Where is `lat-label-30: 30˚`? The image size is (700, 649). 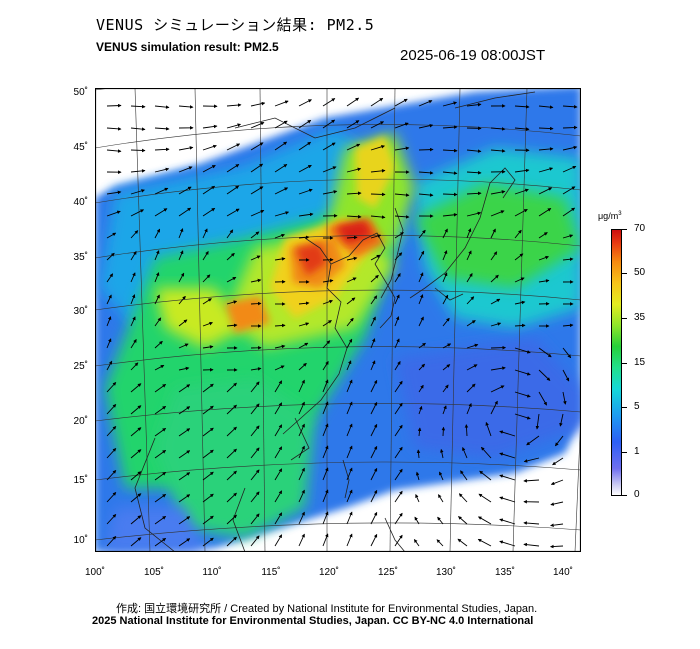 lat-label-30: 30˚ is located at coordinates (80, 311).